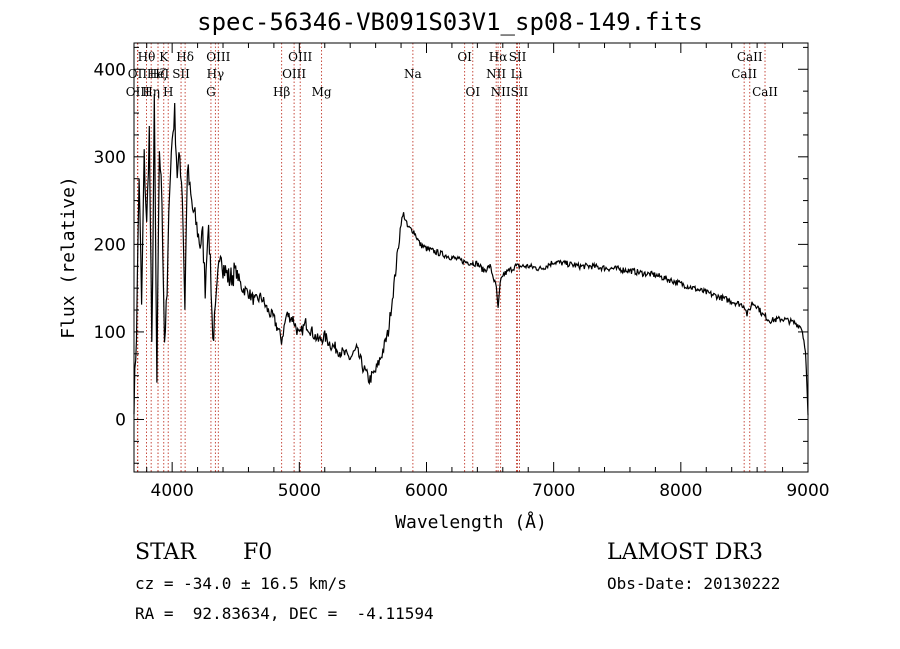 The image size is (900, 649). Describe the element at coordinates (168, 92) in the screenshot. I see `spectral-line-label: H` at that location.